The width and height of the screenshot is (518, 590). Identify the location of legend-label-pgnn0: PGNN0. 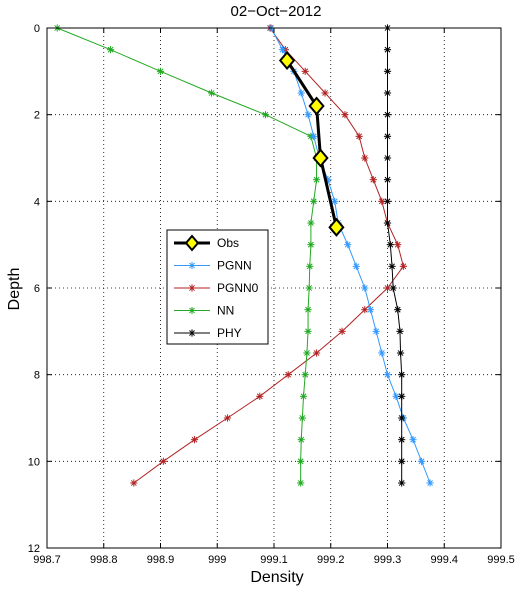
(238, 288).